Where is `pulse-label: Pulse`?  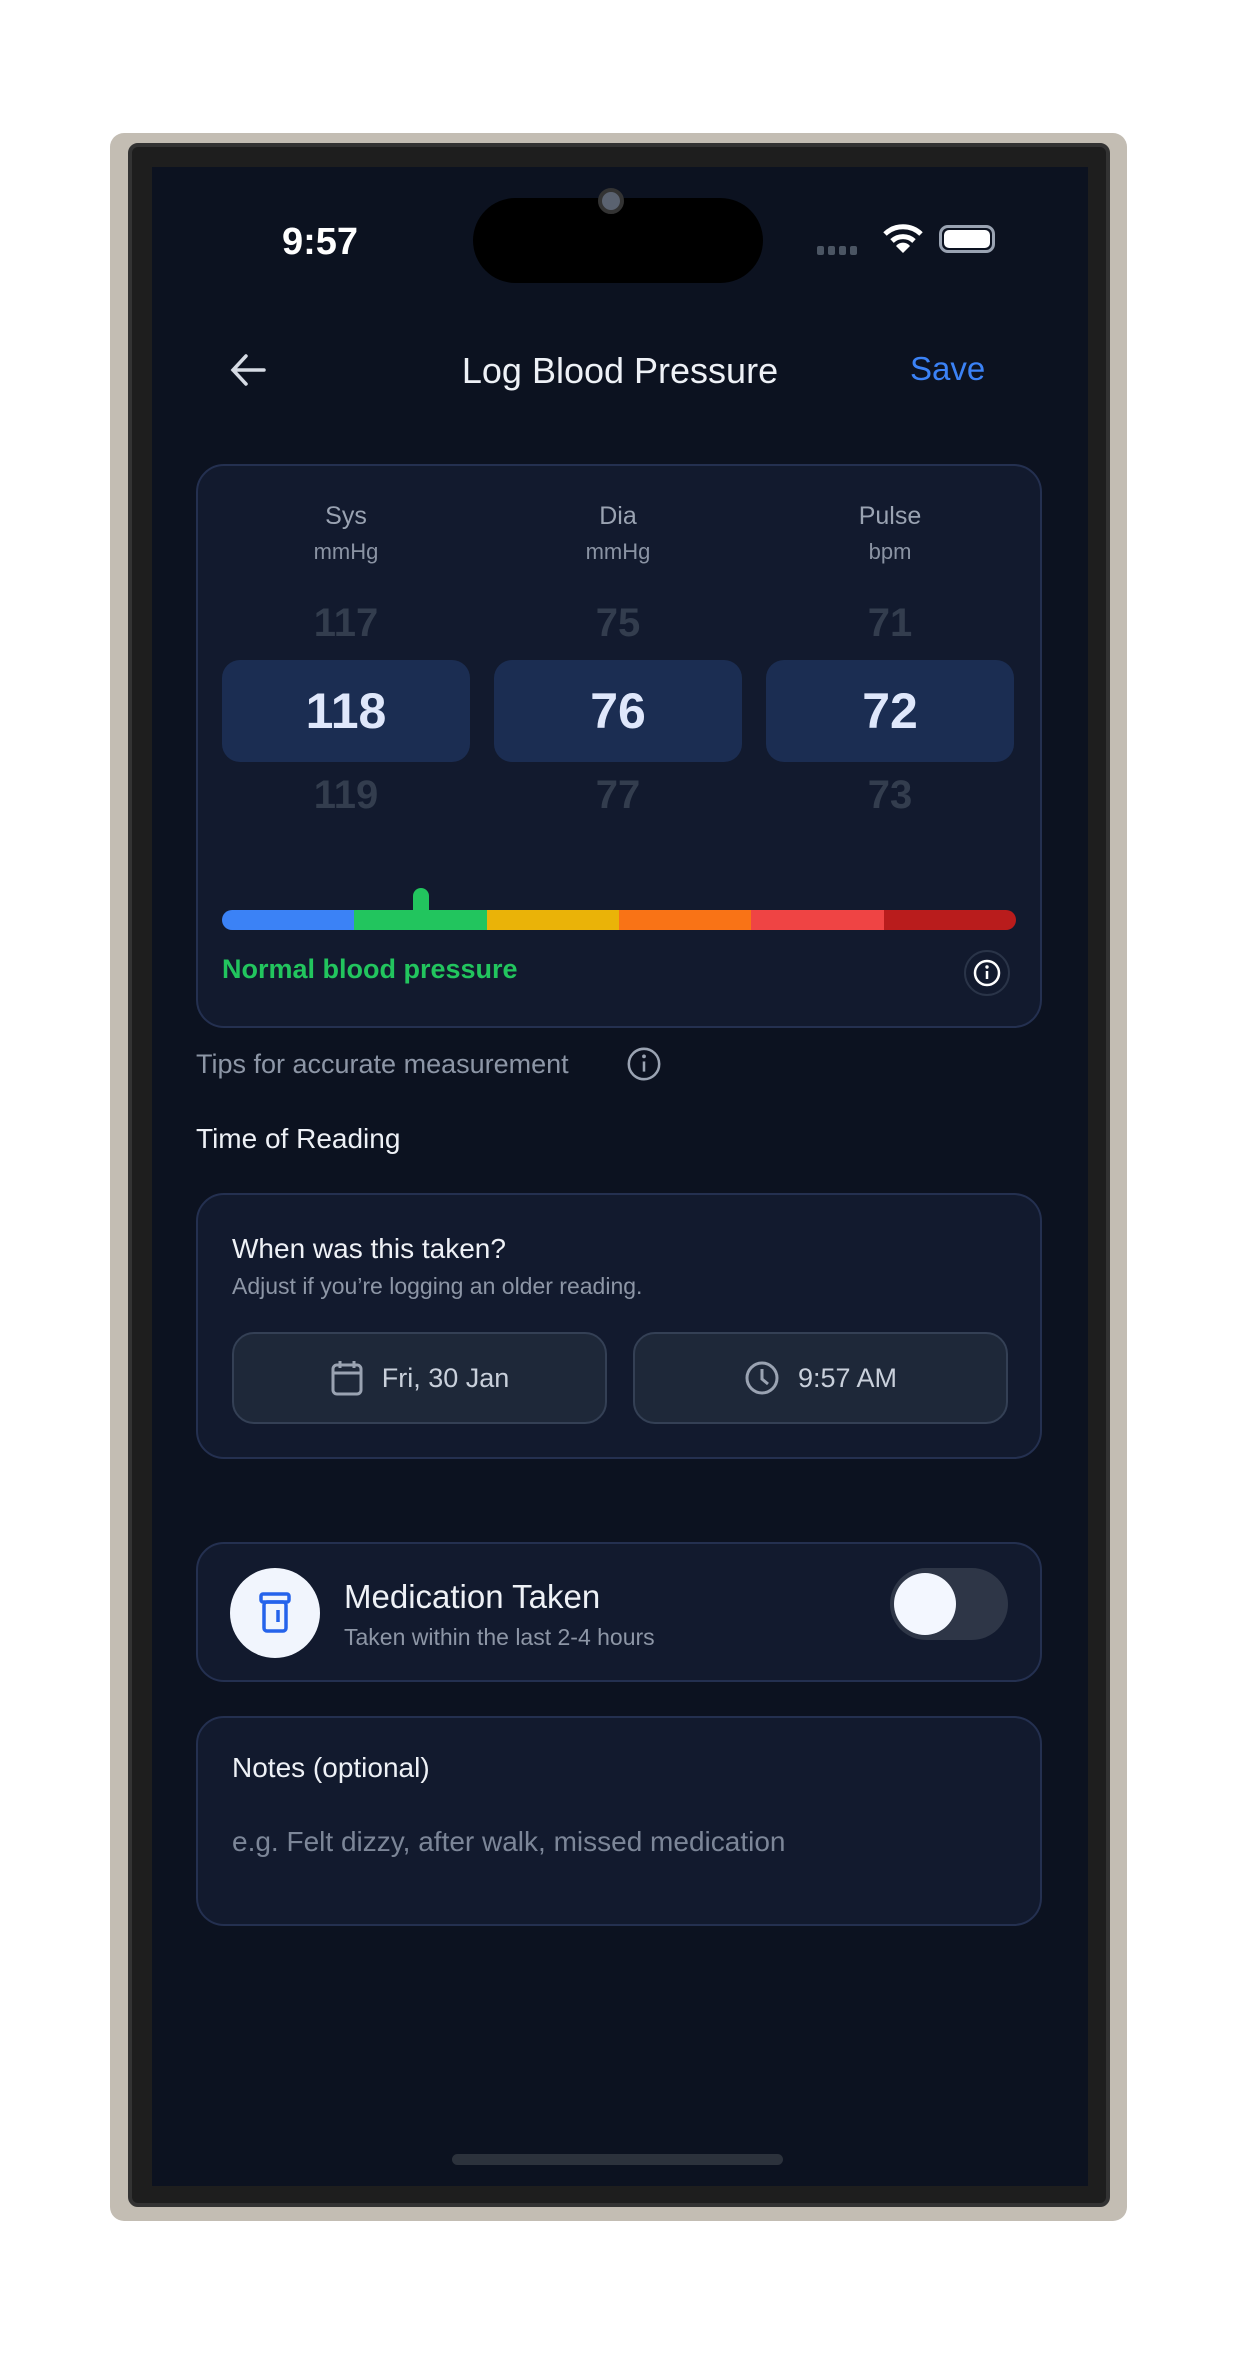
pulse-label: Pulse is located at coordinates (890, 516).